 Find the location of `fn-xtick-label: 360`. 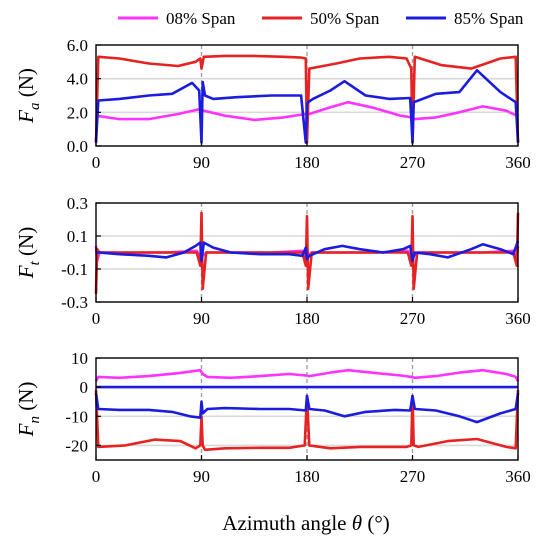

fn-xtick-label: 360 is located at coordinates (518, 476).